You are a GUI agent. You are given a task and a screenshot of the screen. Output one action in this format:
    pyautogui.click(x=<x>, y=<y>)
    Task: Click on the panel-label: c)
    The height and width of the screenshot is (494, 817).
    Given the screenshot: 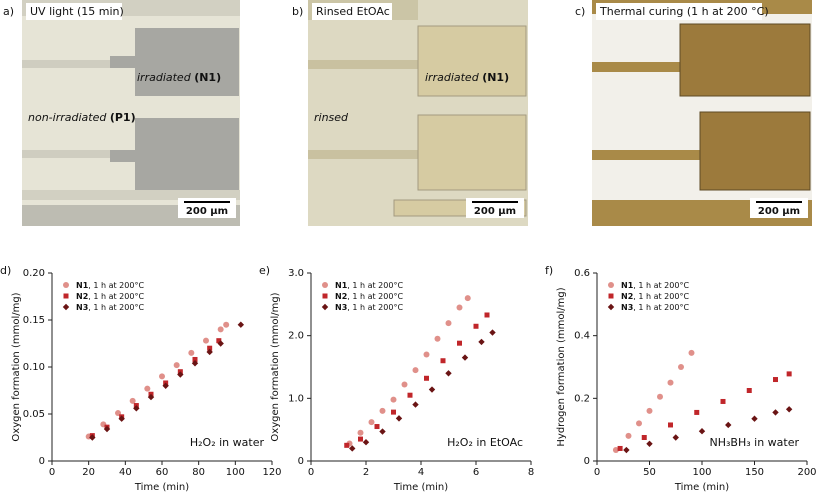 What is the action you would take?
    pyautogui.click(x=580, y=11)
    